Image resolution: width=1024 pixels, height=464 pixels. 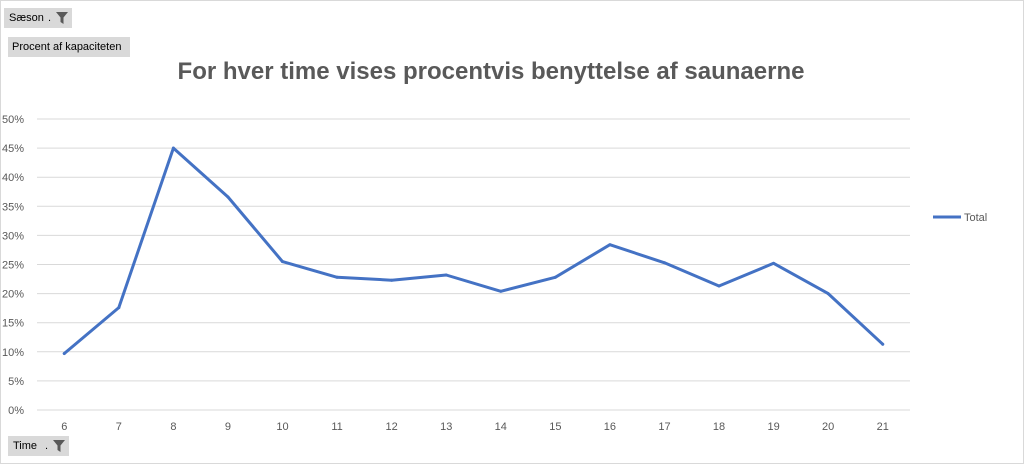 What do you see at coordinates (828, 427) in the screenshot?
I see `x-tick-label: 20` at bounding box center [828, 427].